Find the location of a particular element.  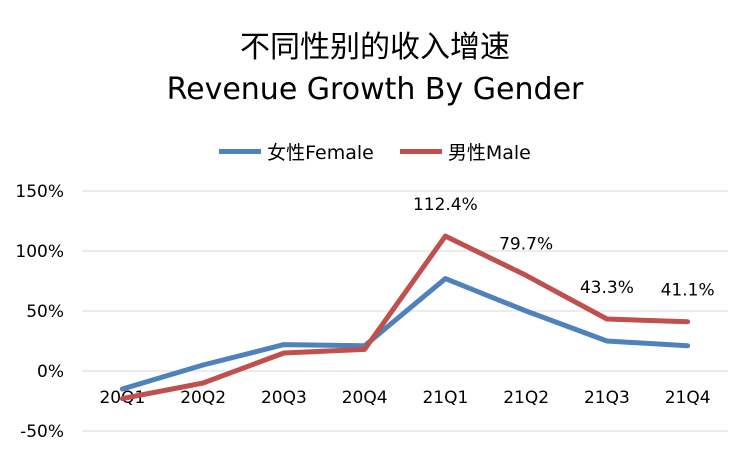

data-label: 41.1% is located at coordinates (688, 291).